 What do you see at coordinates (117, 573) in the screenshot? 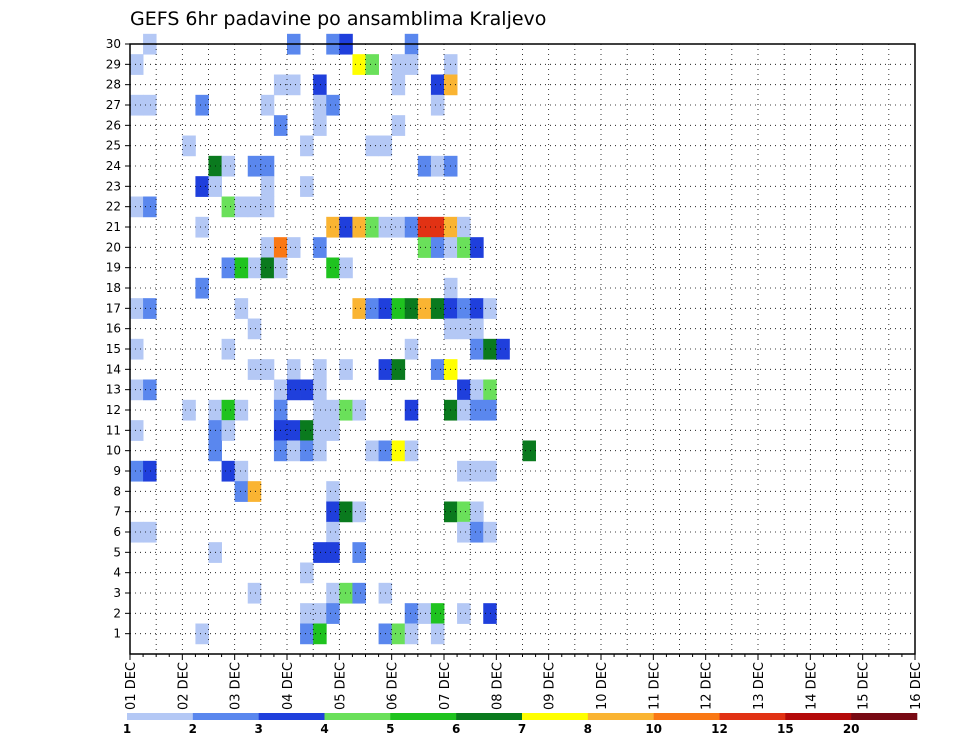
I see `y-tick-label: 4` at bounding box center [117, 573].